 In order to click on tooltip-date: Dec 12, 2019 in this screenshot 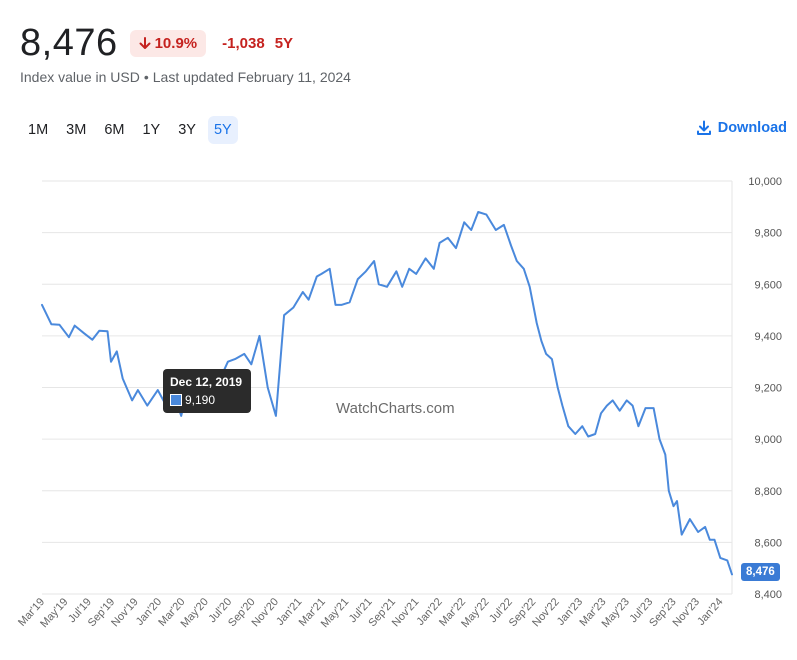, I will do `click(206, 382)`.